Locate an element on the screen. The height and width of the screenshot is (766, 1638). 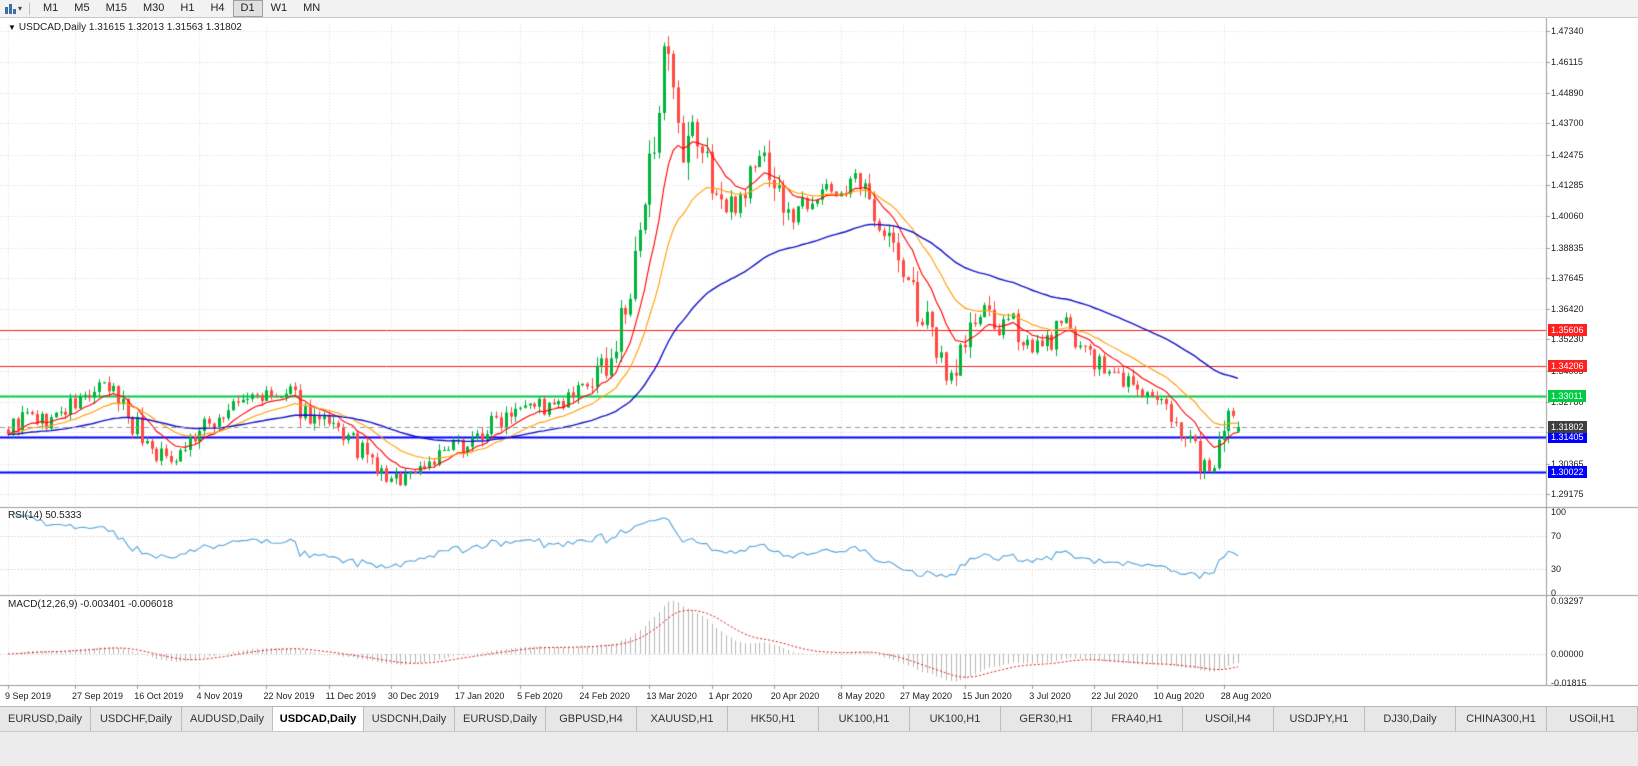
price-level-badge: 1.35606 is located at coordinates (1567, 329).